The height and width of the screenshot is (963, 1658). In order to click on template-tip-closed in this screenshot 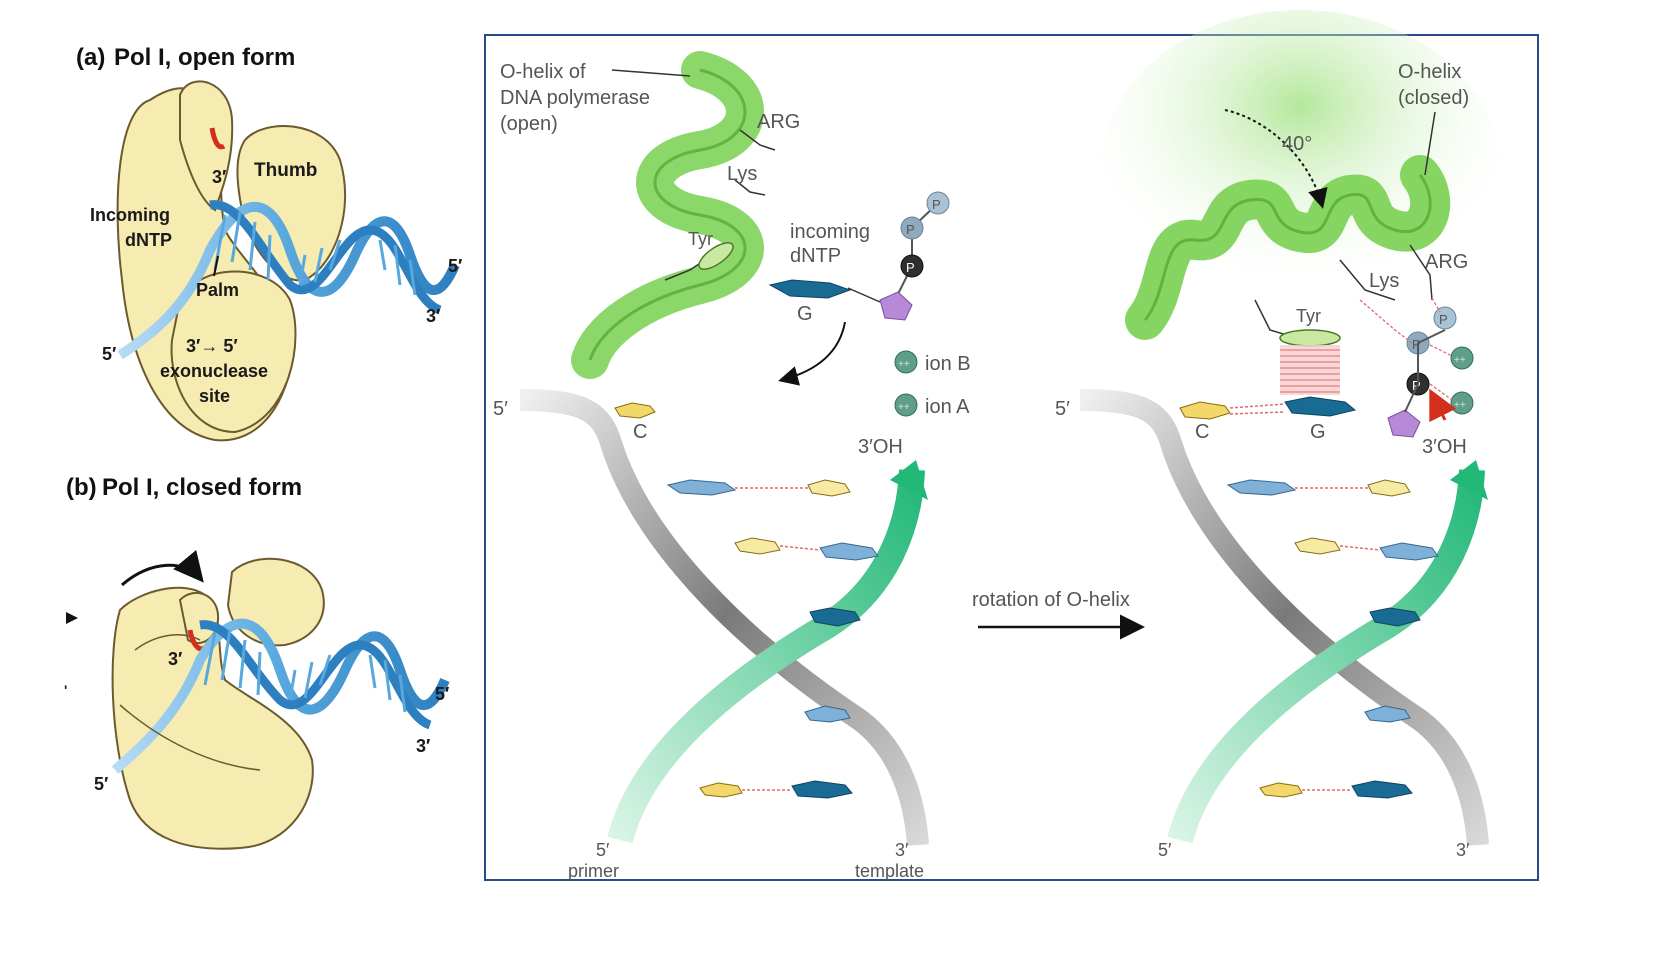, I will do `click(1469, 480)`.